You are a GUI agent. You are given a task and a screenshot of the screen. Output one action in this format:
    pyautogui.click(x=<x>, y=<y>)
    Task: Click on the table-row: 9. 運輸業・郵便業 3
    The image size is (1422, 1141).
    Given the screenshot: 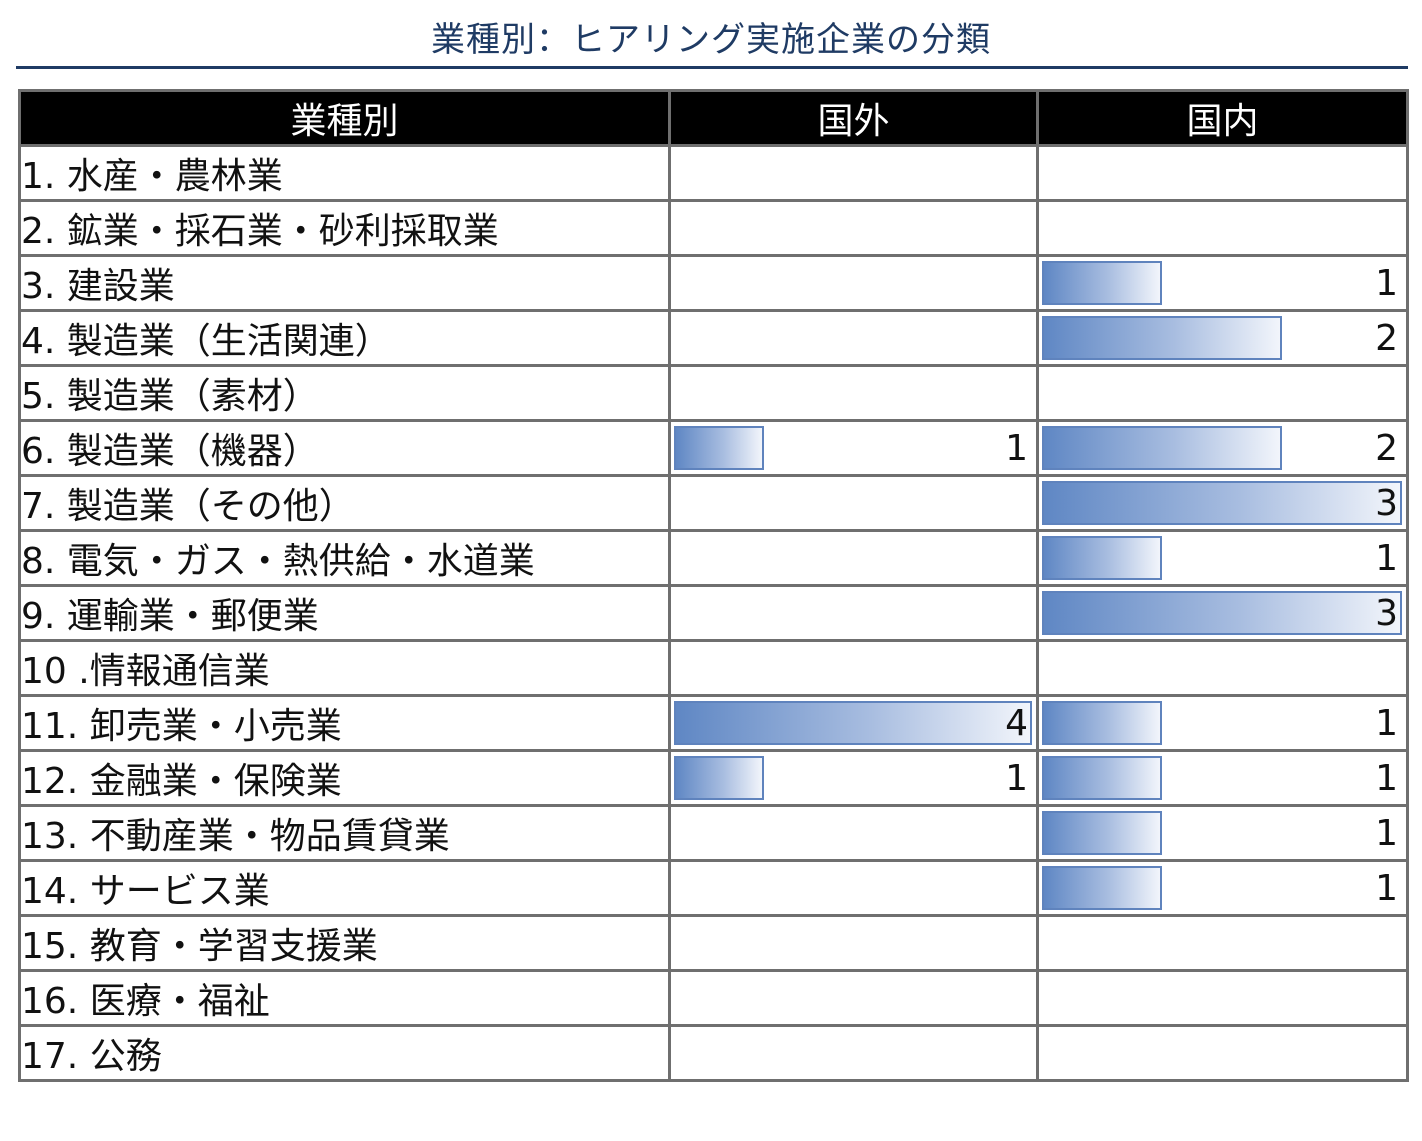 What is the action you would take?
    pyautogui.click(x=713, y=613)
    